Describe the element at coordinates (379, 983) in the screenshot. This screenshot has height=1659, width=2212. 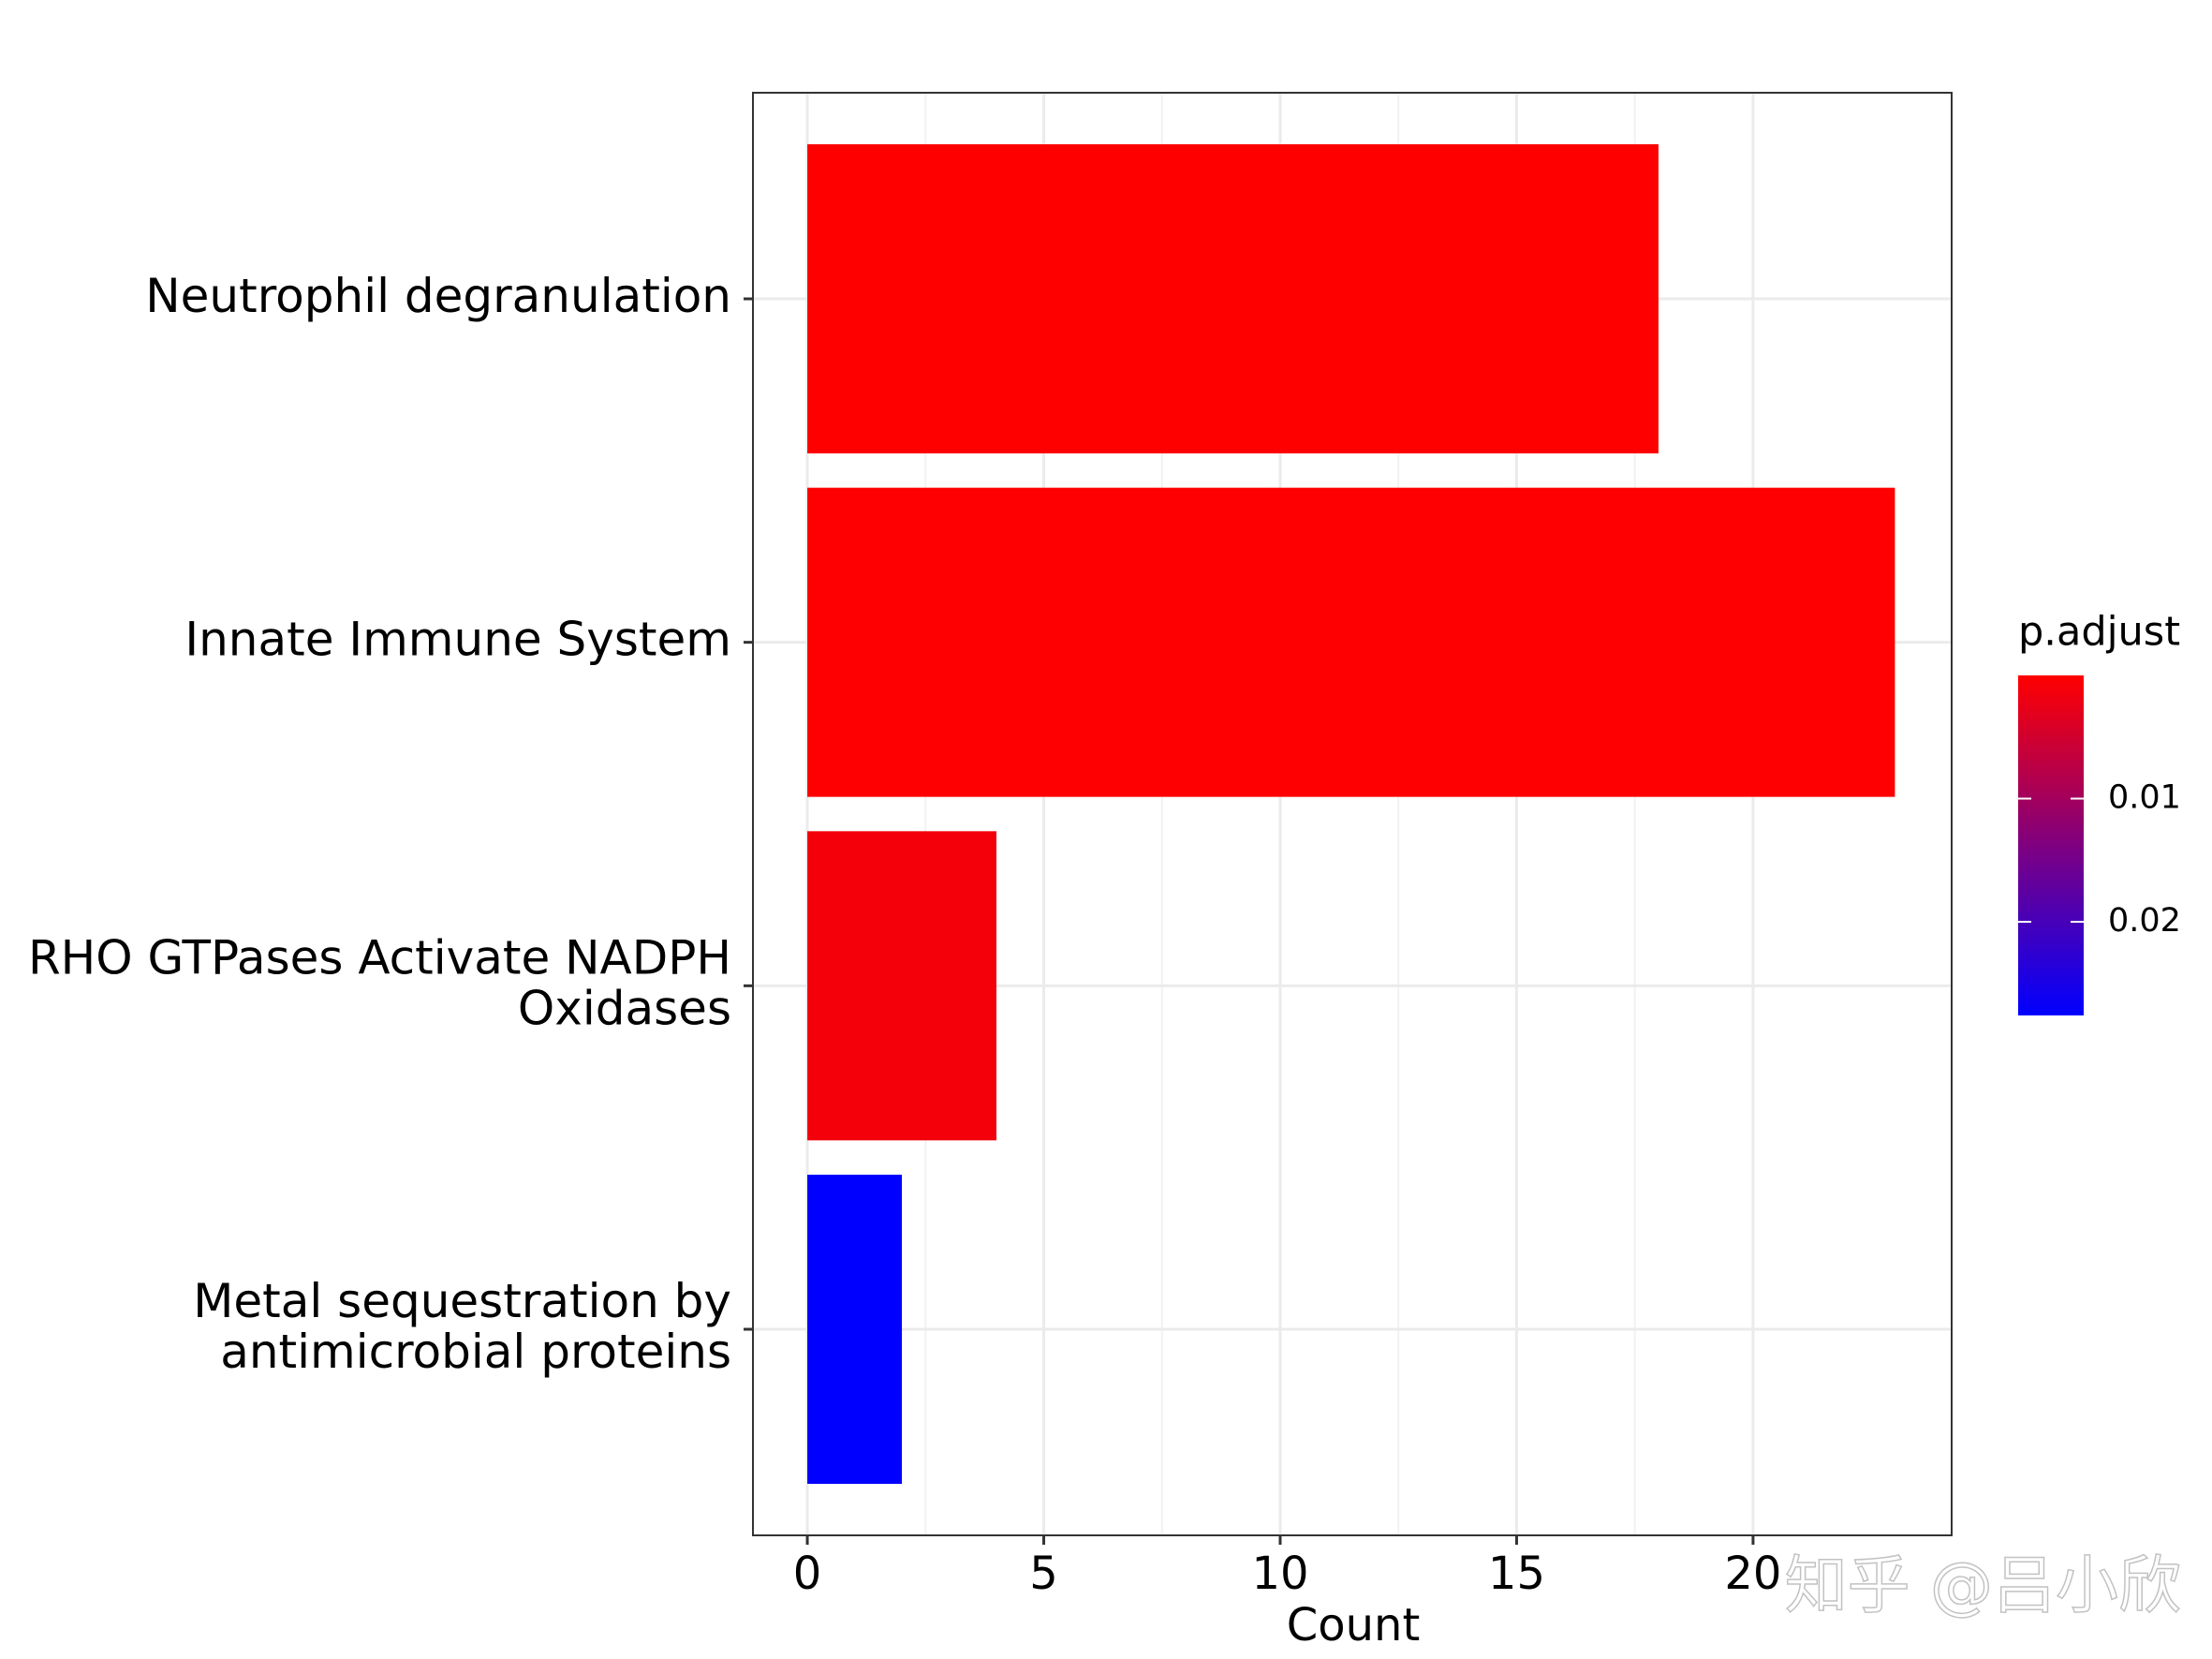
I see `y-tick-label: RHO GTPases Activate NADPH Oxidases` at that location.